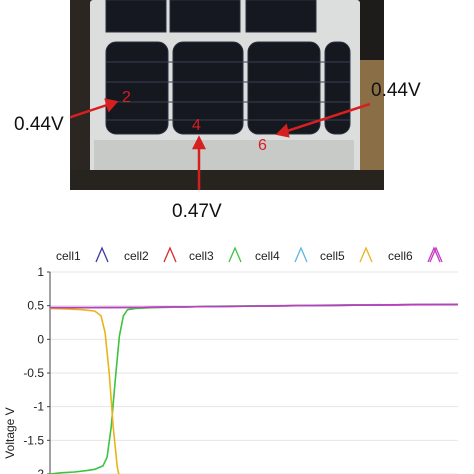  I want to click on series-line-cell5, so click(84, 390).